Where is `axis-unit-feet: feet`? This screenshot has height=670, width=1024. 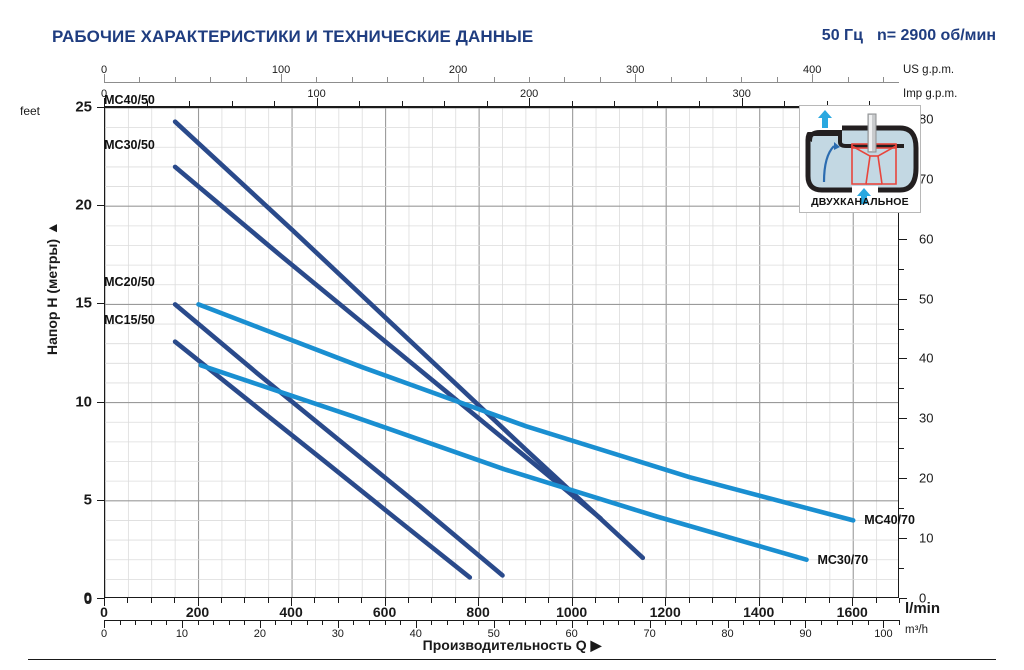
axis-unit-feet: feet is located at coordinates (30, 111).